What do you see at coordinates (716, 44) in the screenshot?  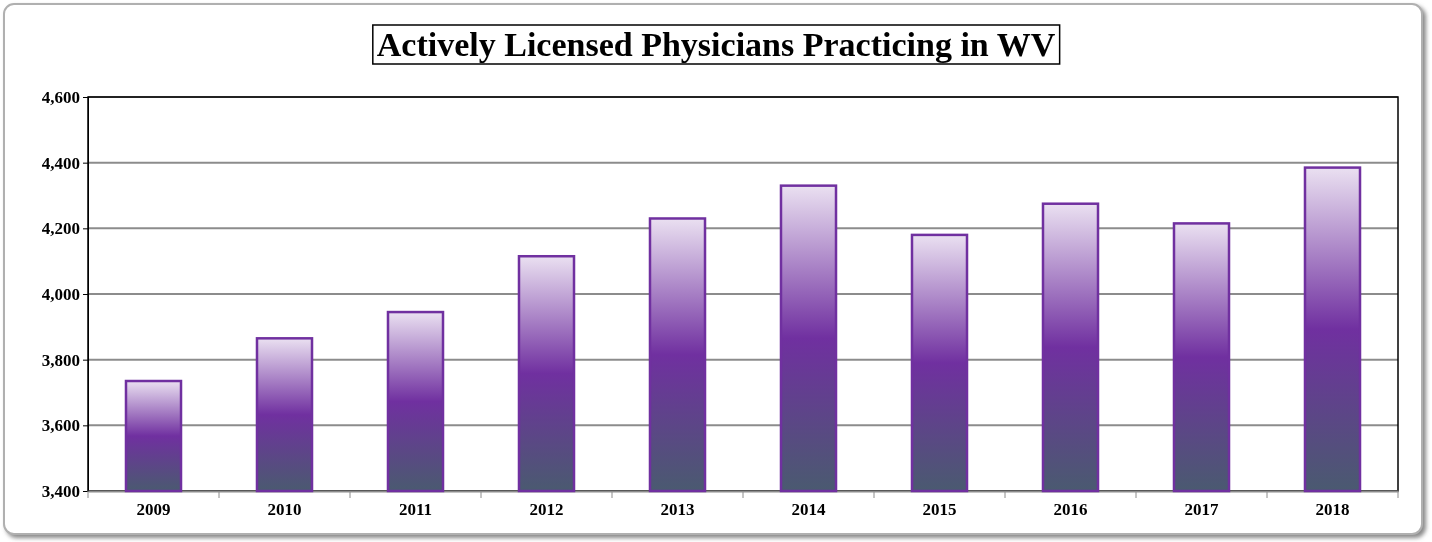 I see `chart-title: Actively Licensed Physicians Practicing in WV` at bounding box center [716, 44].